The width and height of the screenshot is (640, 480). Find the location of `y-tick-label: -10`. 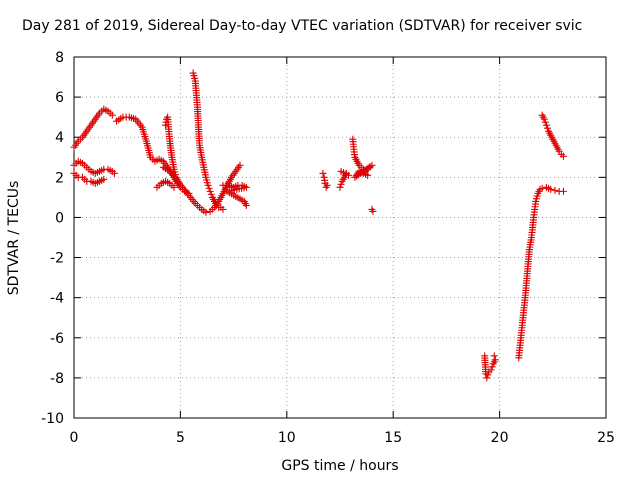

y-tick-label: -10 is located at coordinates (52, 419).